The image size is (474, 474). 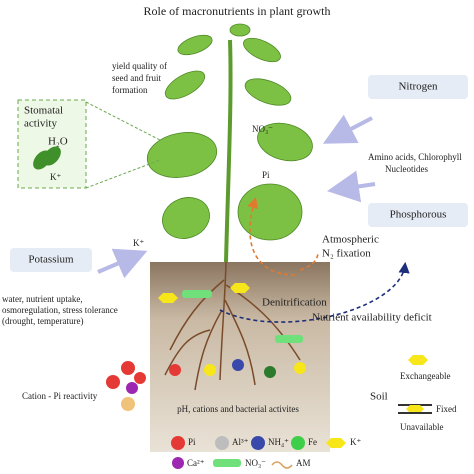 What do you see at coordinates (350, 240) in the screenshot?
I see `process: Atmospheric` at bounding box center [350, 240].